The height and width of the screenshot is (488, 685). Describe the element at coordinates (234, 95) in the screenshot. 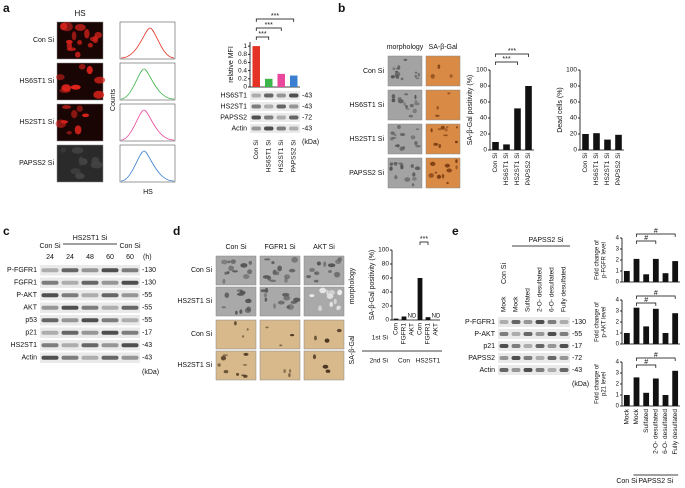

I see `blot-label: HS6ST1` at that location.